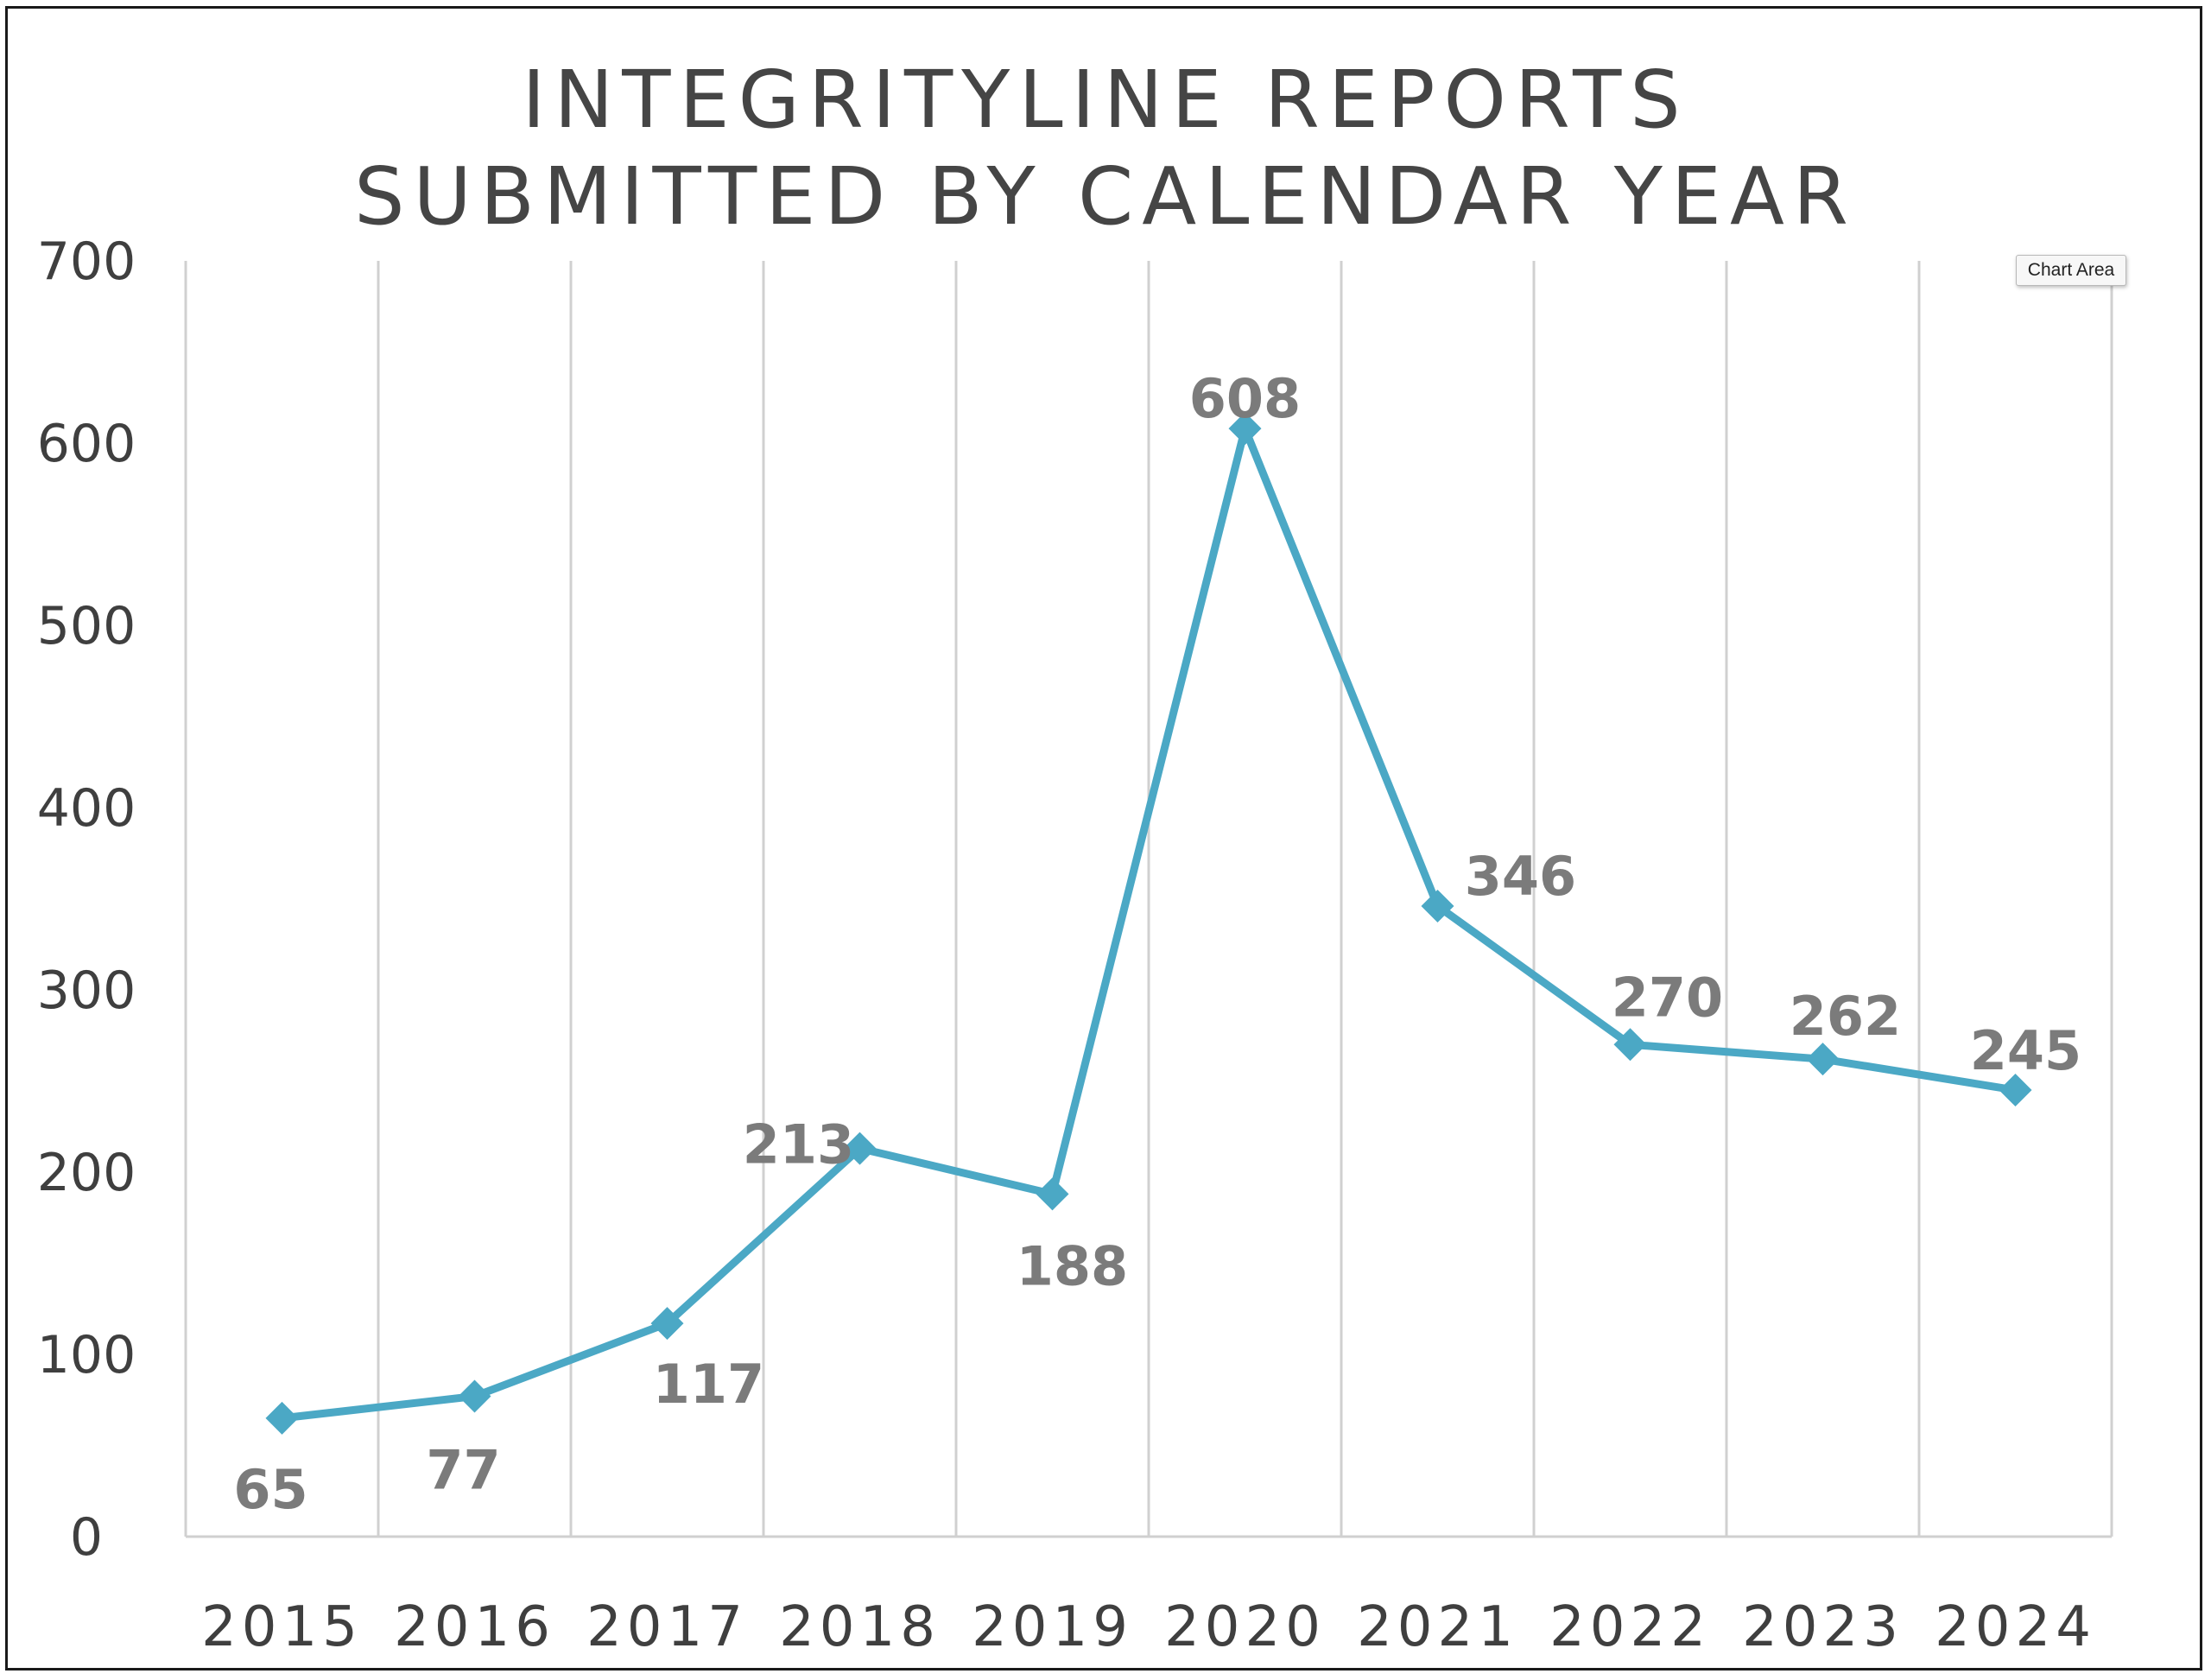 The width and height of the screenshot is (2211, 1680). What do you see at coordinates (1823, 1627) in the screenshot?
I see `x-tick-label: 2023` at bounding box center [1823, 1627].